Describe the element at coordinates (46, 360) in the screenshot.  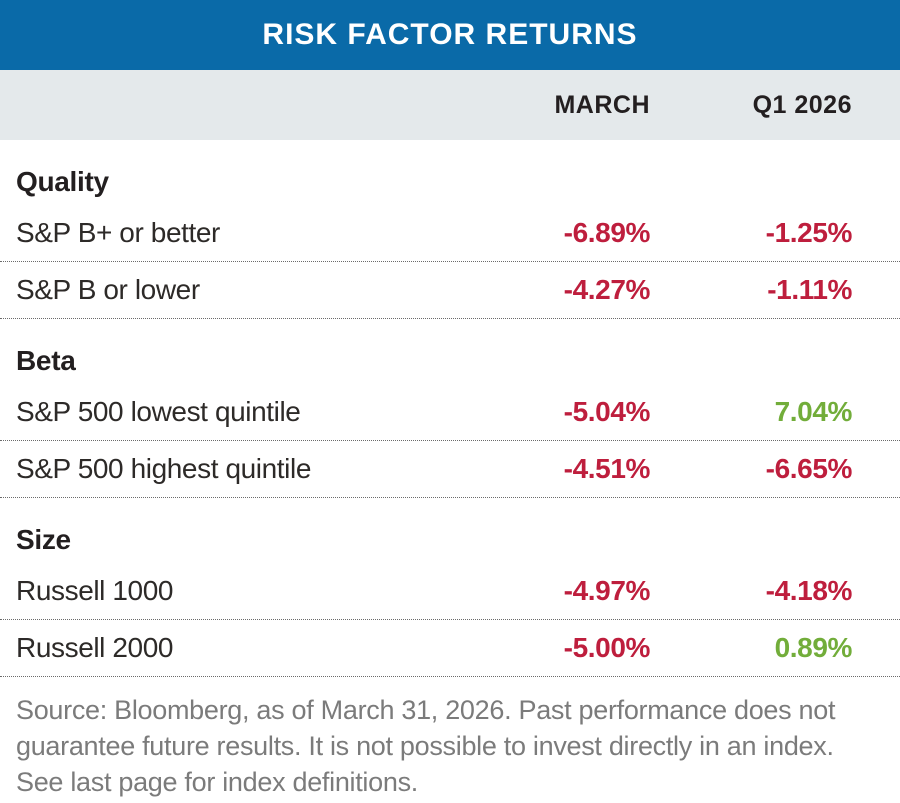
I see `section-heading: Beta` at that location.